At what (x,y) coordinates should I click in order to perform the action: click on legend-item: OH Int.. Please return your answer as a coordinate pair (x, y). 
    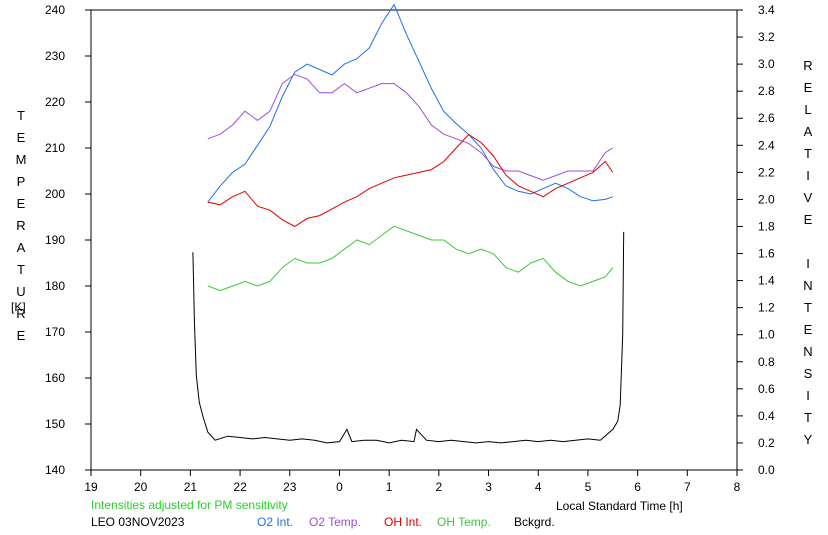
    Looking at the image, I should click on (403, 522).